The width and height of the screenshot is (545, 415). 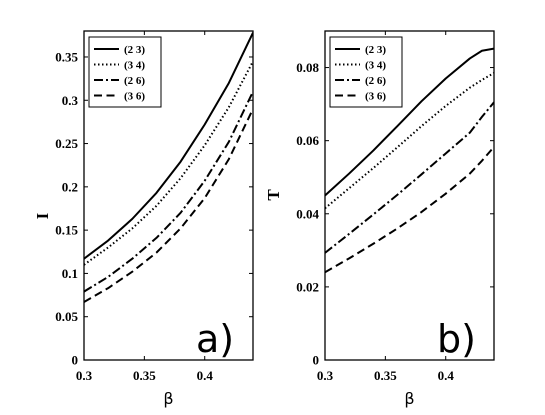 I want to click on y-axis-title: I, so click(x=42, y=215).